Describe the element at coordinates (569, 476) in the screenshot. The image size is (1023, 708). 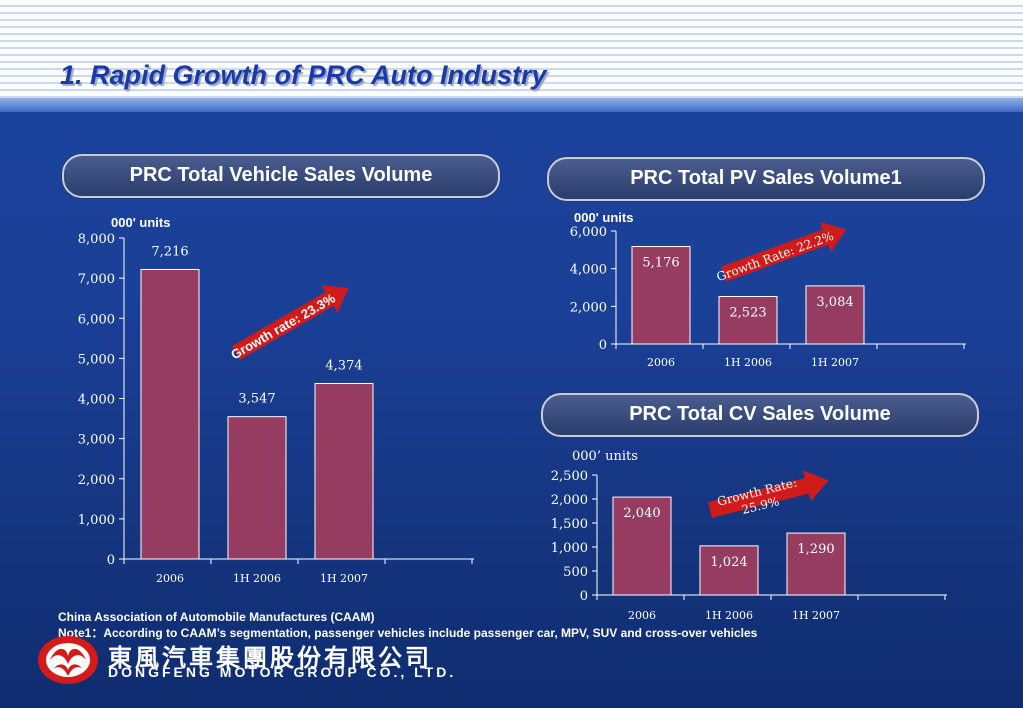
I see `cv-y-tick-label: 2,500` at that location.